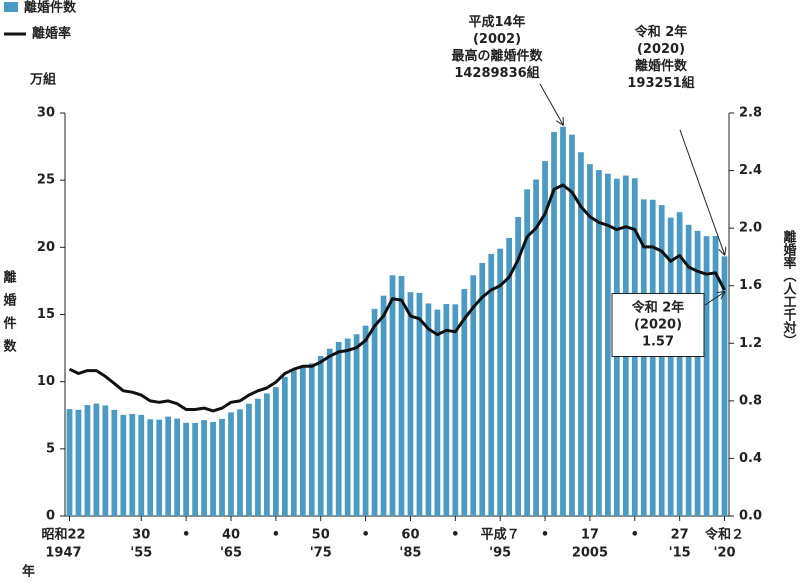  What do you see at coordinates (750, 458) in the screenshot?
I see `y2-tick-label: 0.4` at bounding box center [750, 458].